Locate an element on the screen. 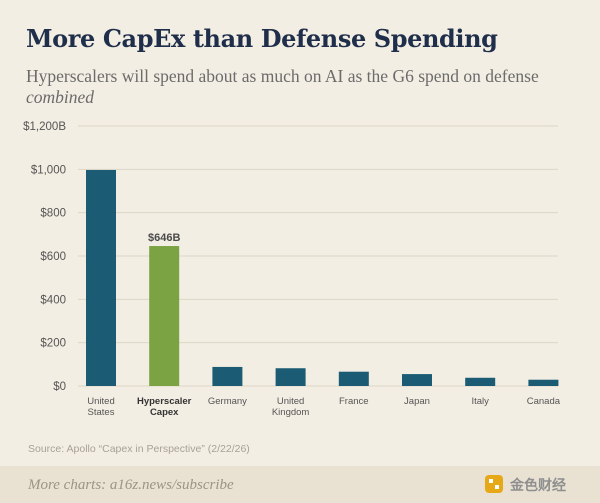 This screenshot has width=600, height=503. brand-watermark: 金色财经 is located at coordinates (538, 486).